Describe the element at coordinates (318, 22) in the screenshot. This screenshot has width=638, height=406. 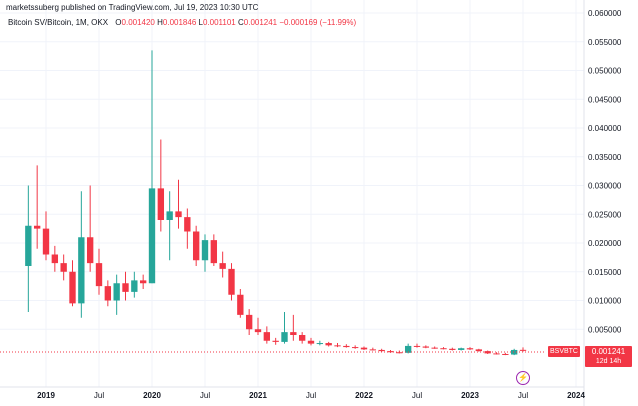
I see `change-value: −0.000169 (−11.99%)` at that location.